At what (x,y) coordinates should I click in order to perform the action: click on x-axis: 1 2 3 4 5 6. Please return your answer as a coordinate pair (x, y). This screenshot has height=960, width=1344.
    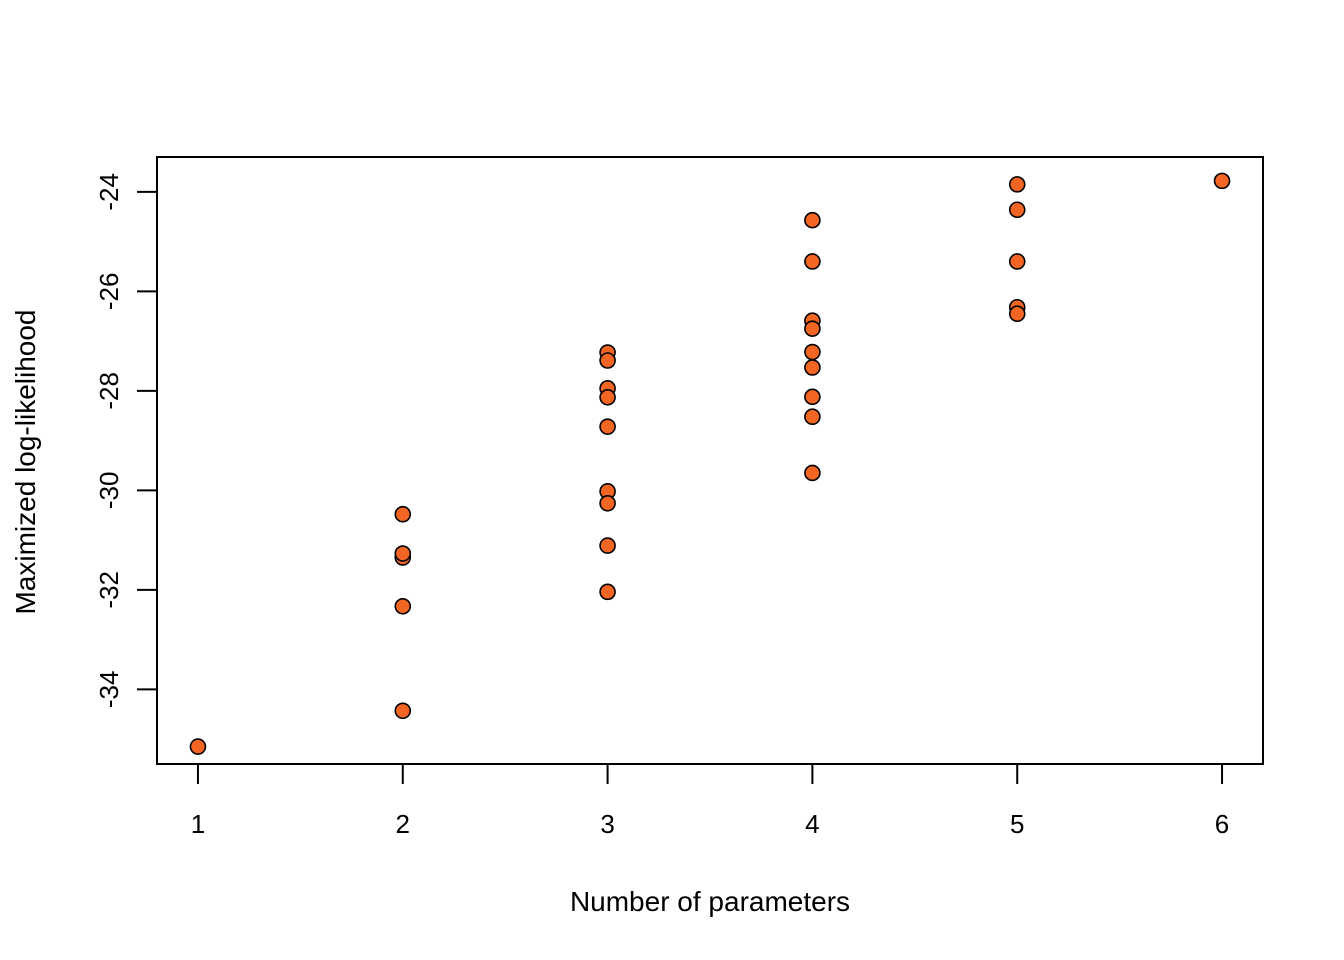
    Looking at the image, I should click on (710, 801).